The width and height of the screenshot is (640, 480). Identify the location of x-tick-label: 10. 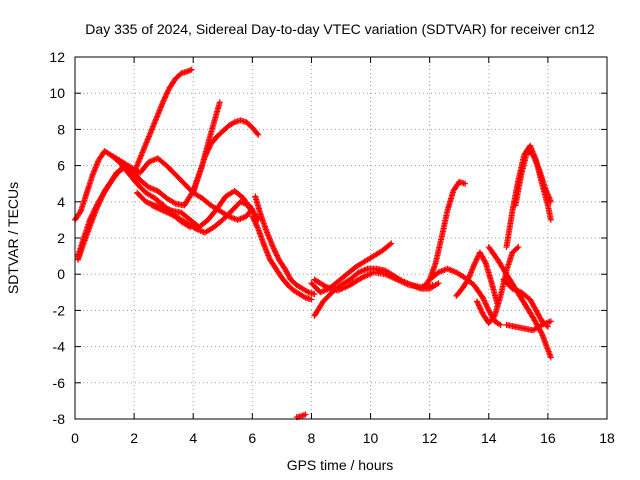
(371, 438).